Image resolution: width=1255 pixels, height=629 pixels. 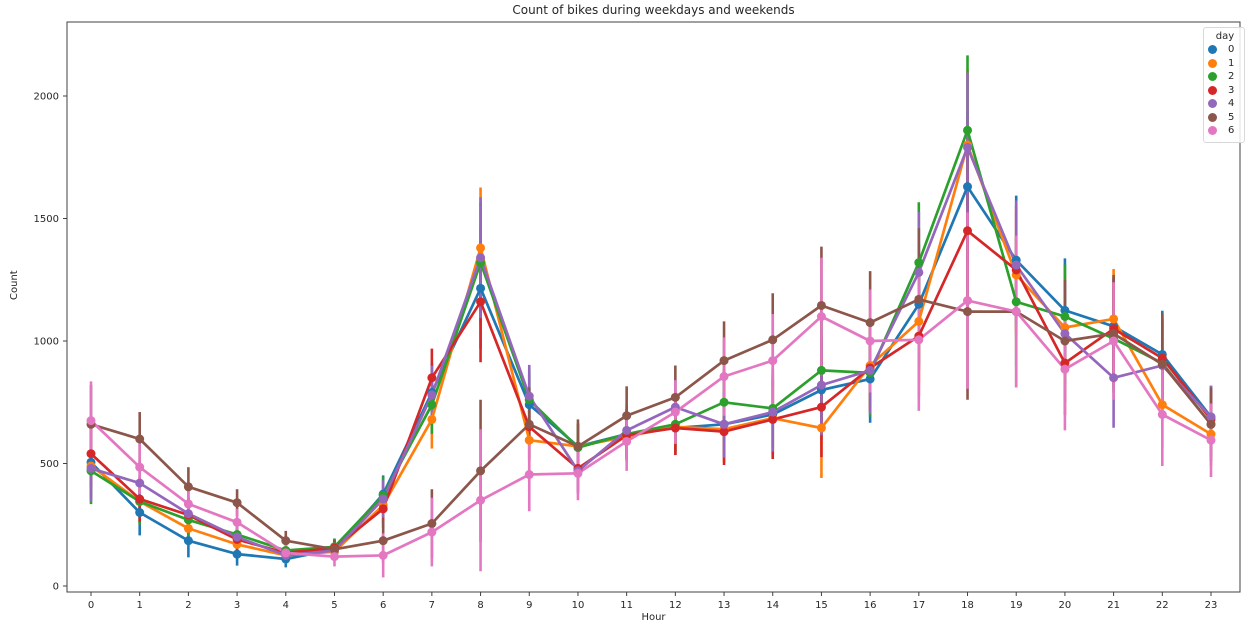 What do you see at coordinates (772, 605) in the screenshot?
I see `x-tick-label: 14` at bounding box center [772, 605].